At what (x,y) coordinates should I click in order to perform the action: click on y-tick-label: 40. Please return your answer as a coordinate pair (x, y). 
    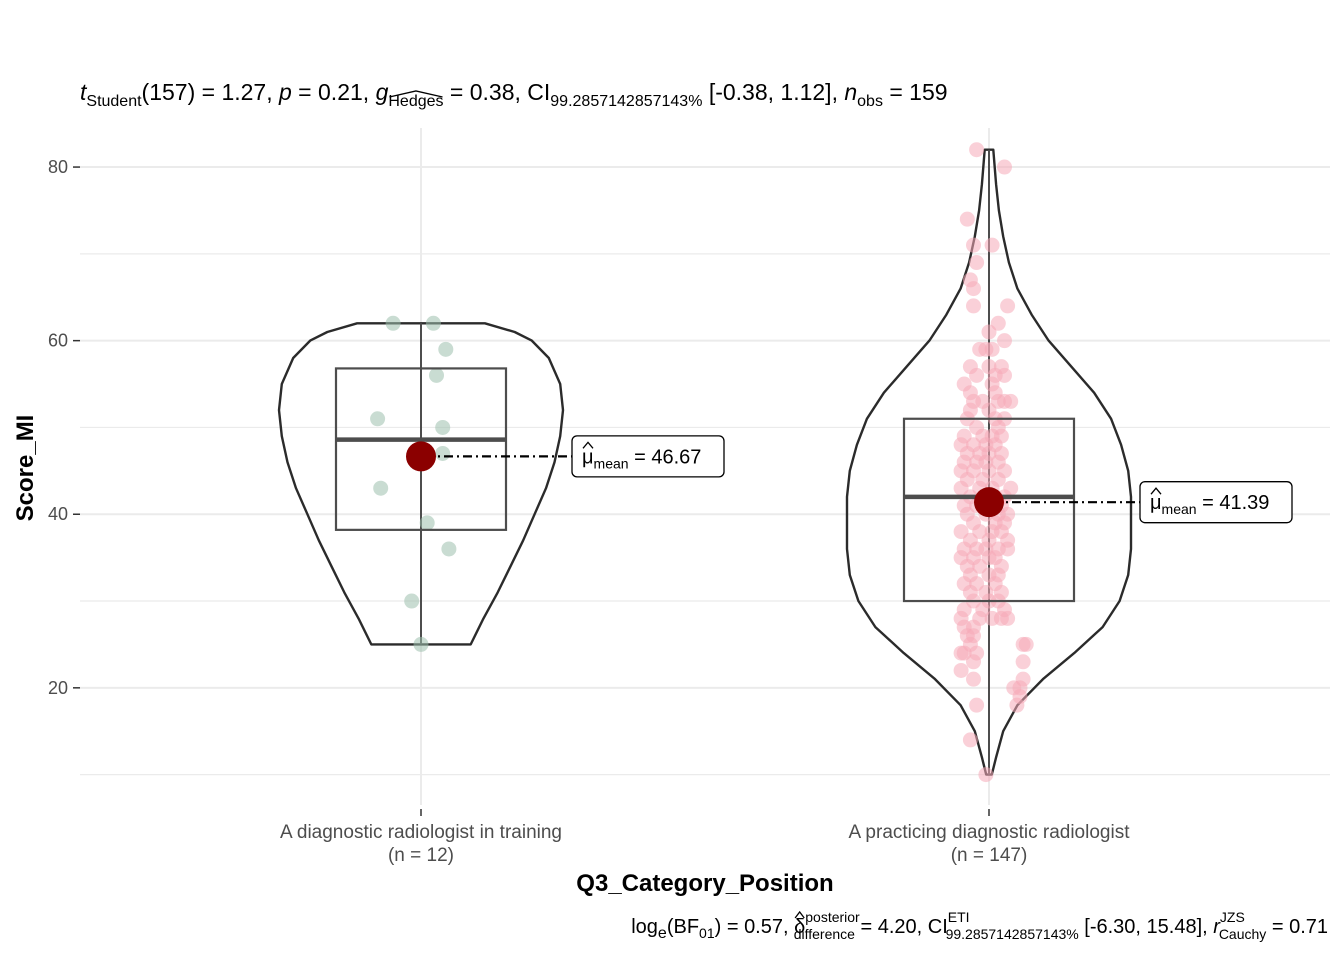
    Looking at the image, I should click on (58, 514).